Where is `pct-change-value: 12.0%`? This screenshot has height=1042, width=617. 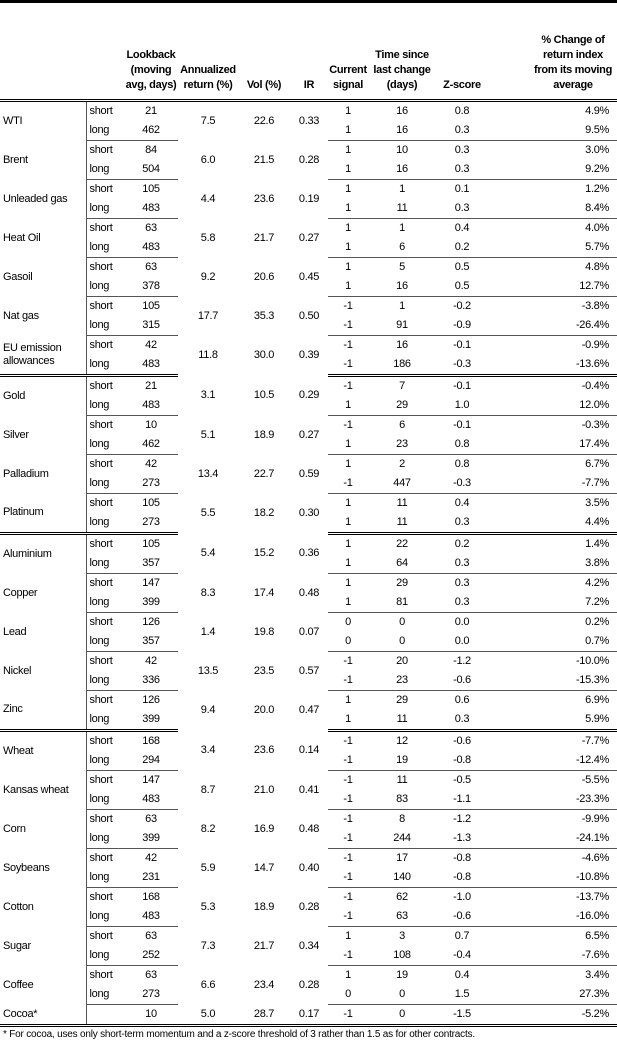
pct-change-value: 12.0% is located at coordinates (552, 406).